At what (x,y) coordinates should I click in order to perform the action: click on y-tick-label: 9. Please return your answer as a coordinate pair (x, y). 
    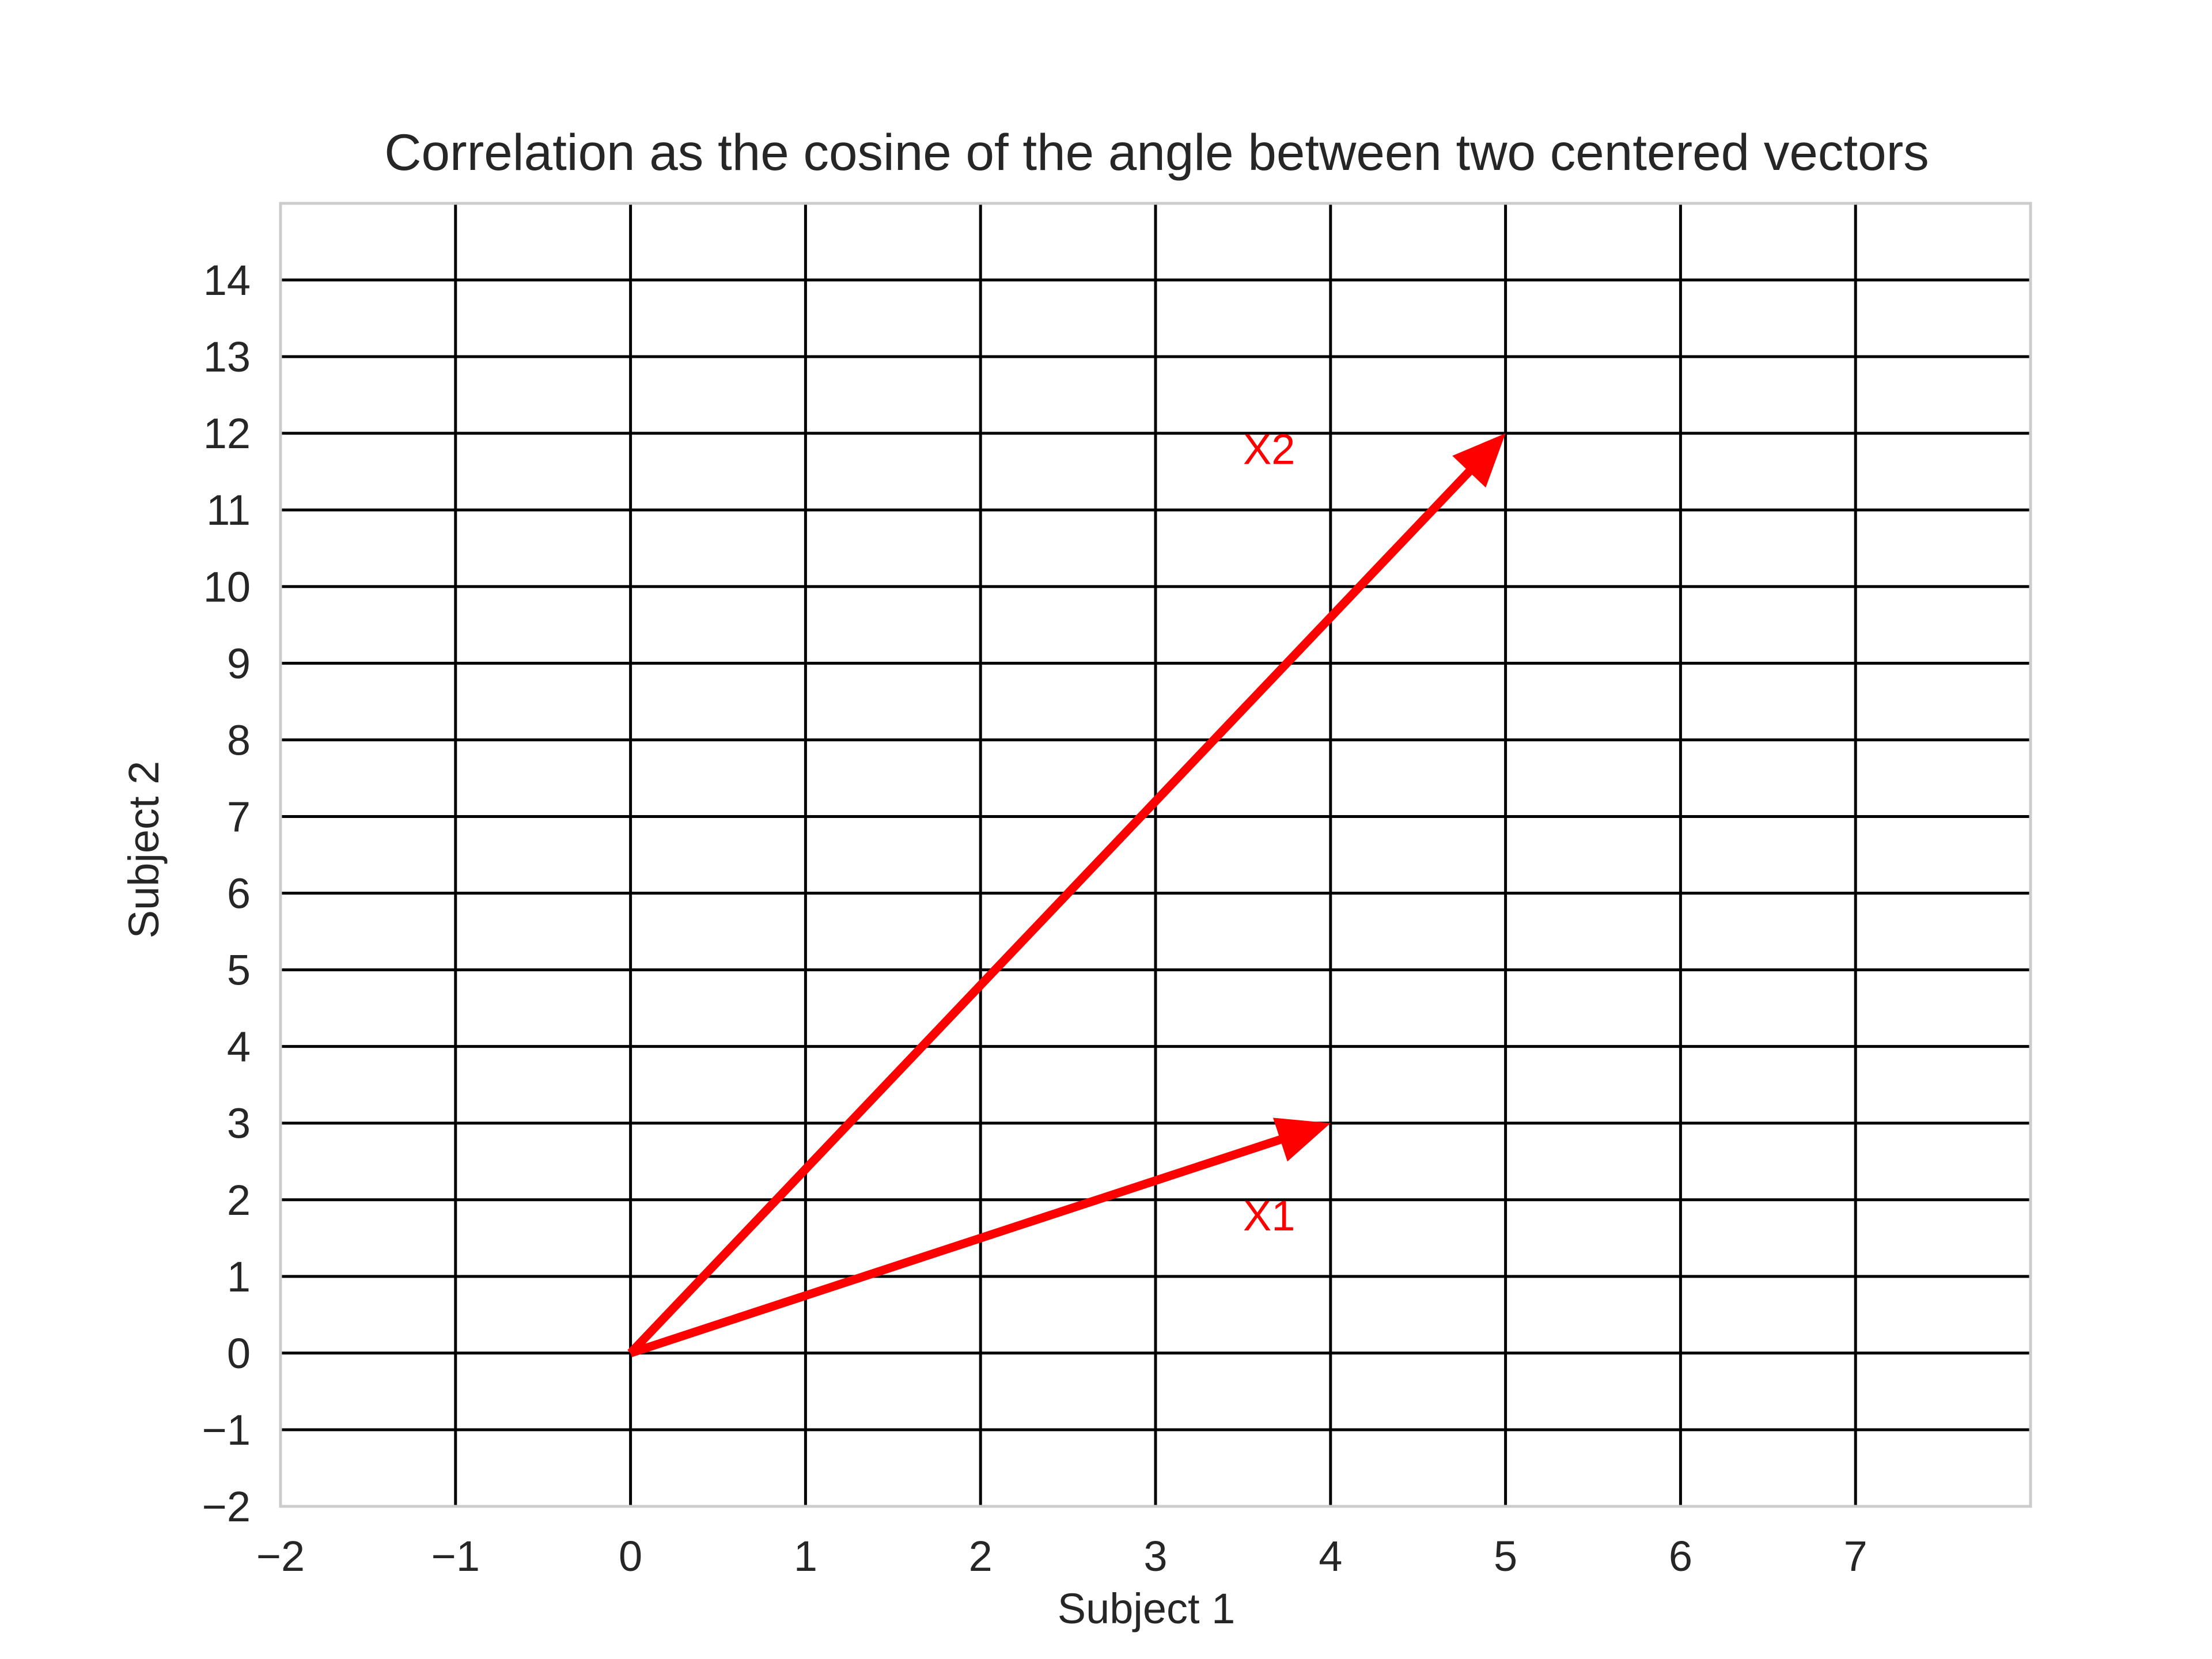
    Looking at the image, I should click on (239, 663).